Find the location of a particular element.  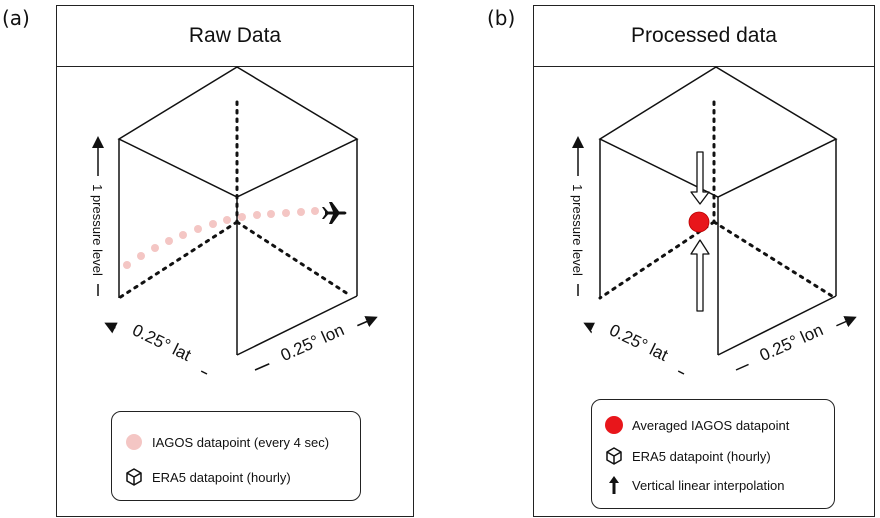

legend-row: Averaged IAGOS datapoint is located at coordinates (696, 425).